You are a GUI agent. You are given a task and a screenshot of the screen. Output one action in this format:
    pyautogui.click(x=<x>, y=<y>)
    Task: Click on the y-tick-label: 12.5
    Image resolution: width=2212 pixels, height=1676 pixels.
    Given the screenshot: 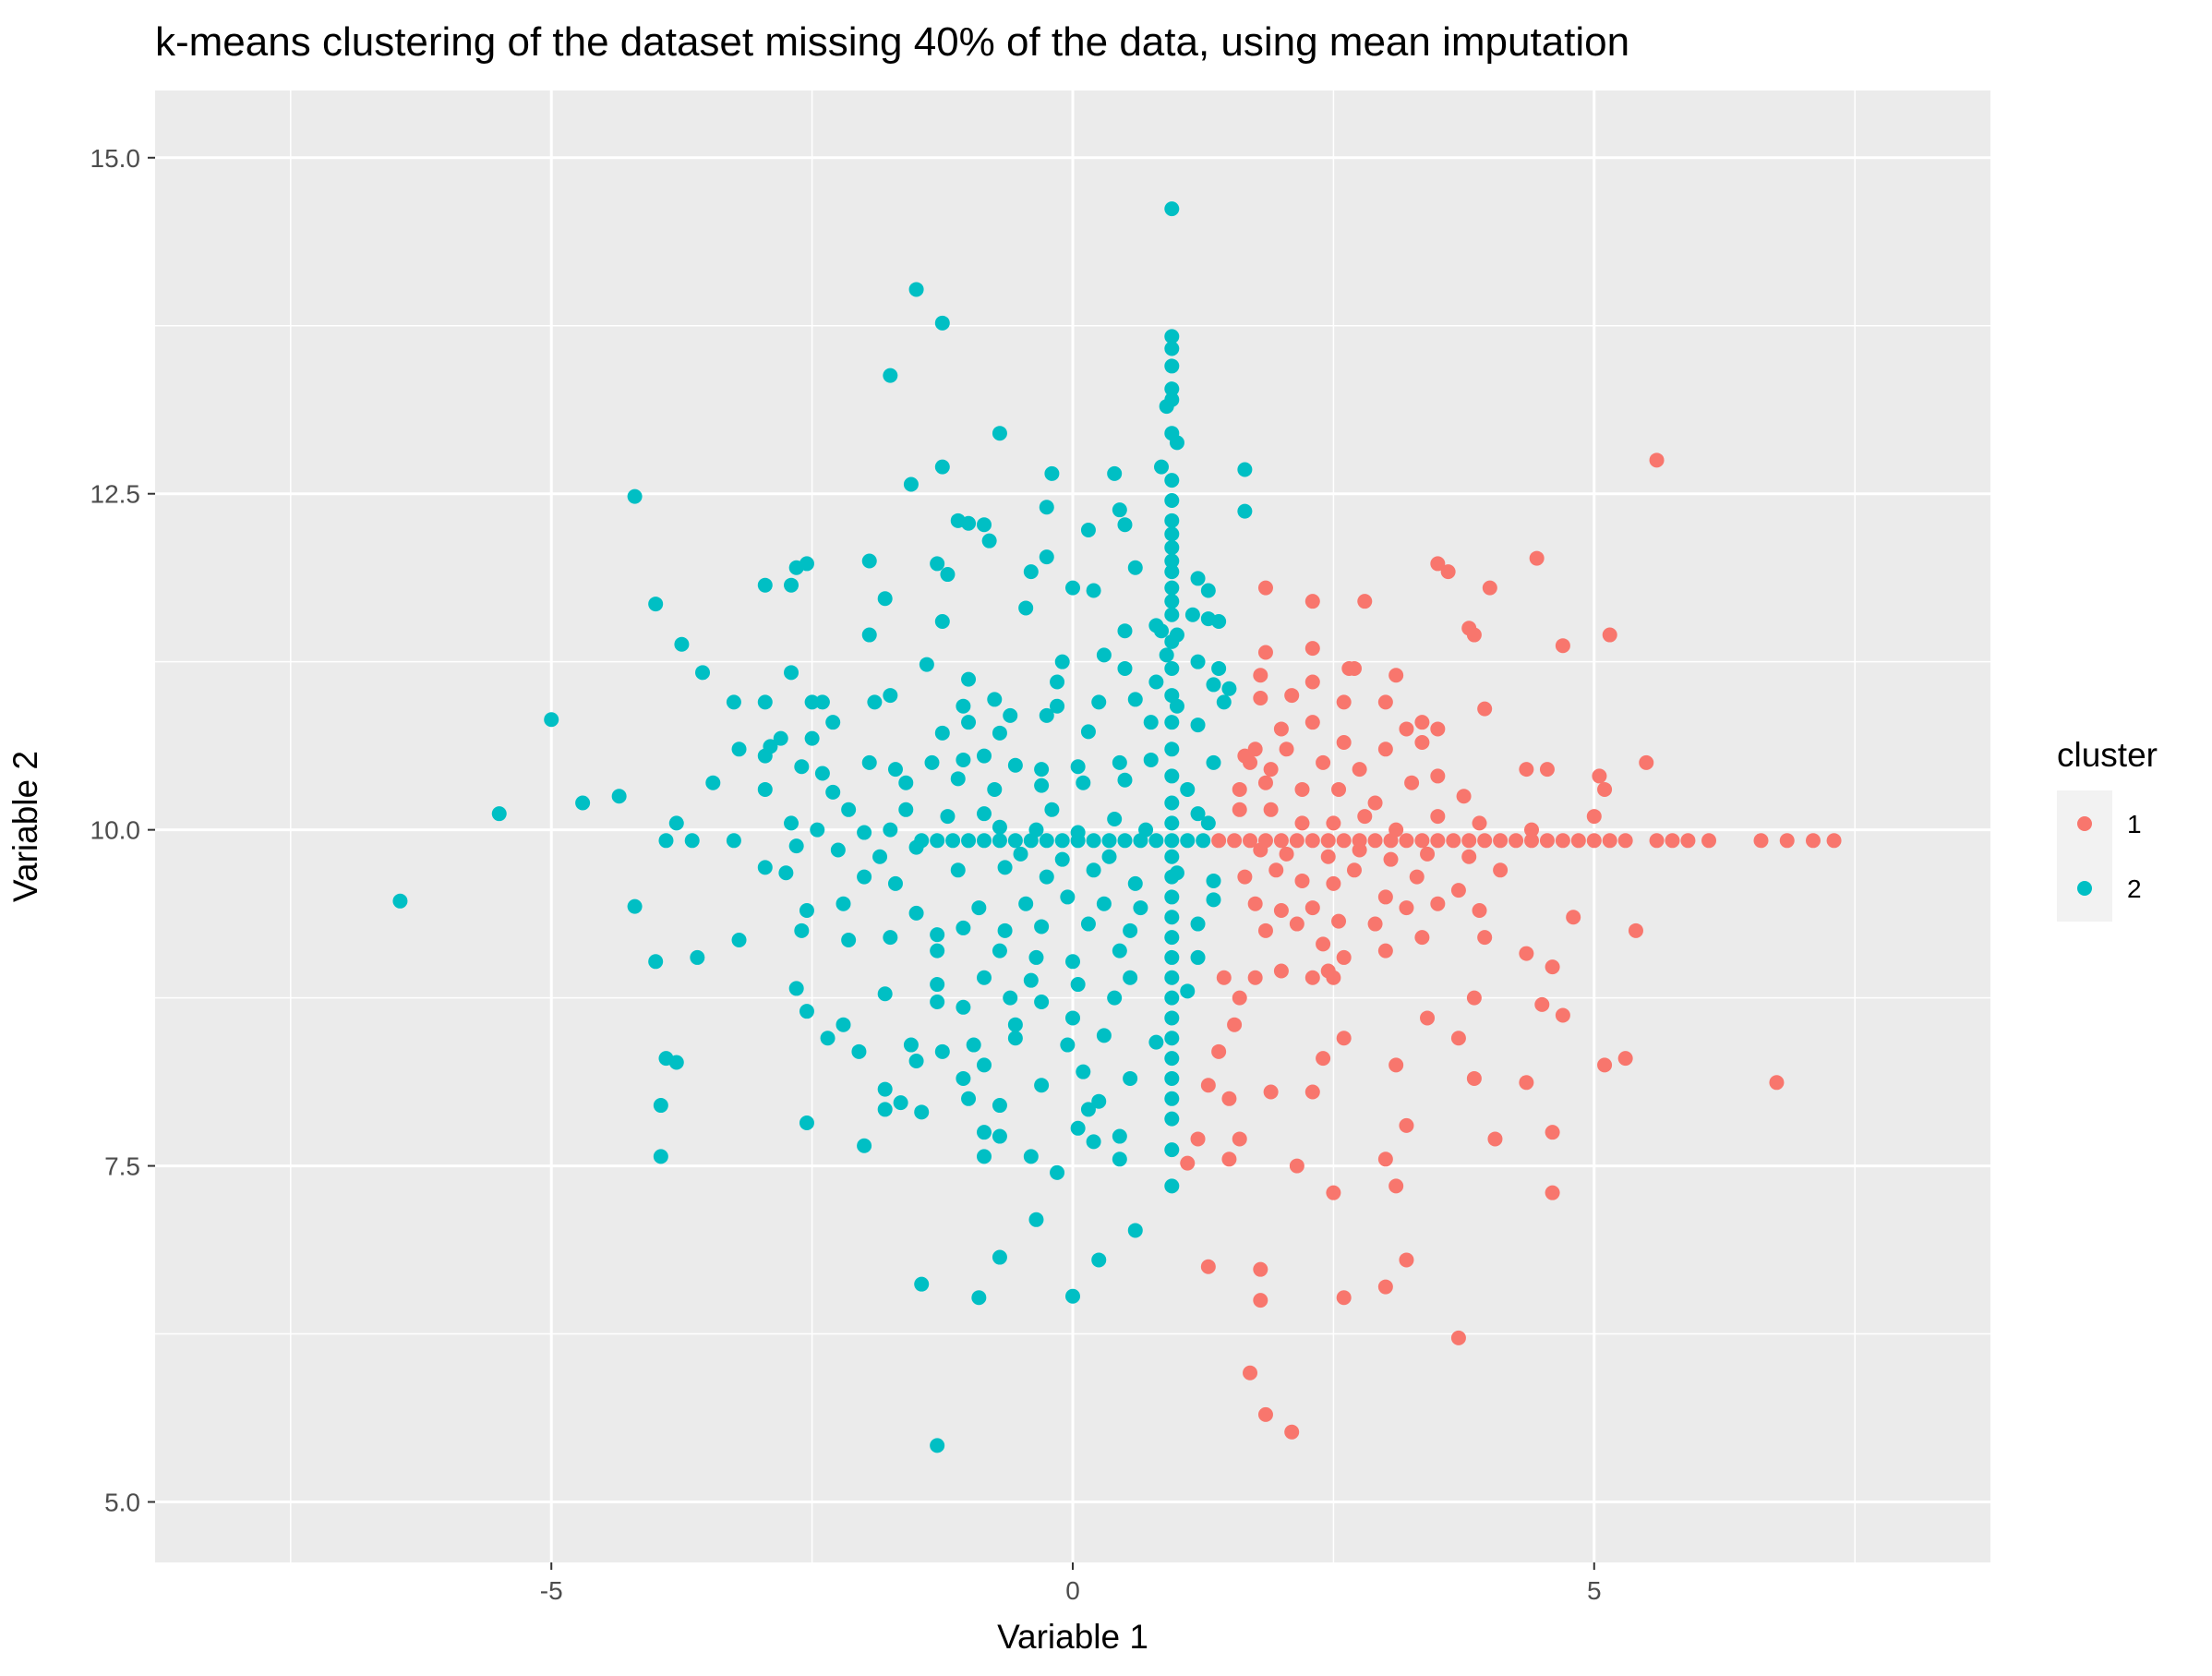 What is the action you would take?
    pyautogui.click(x=115, y=495)
    